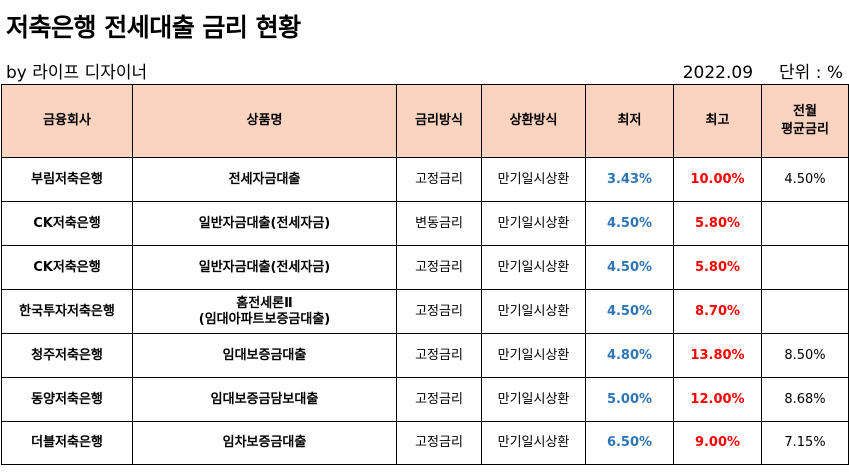 The image size is (849, 475). Describe the element at coordinates (264, 179) in the screenshot. I see `cell-product: 전세자금대출` at that location.